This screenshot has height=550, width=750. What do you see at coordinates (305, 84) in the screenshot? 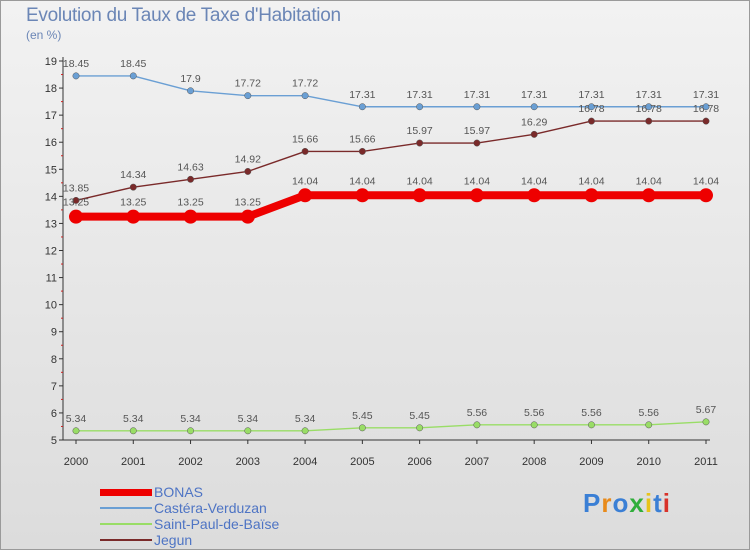
I see `data-label: 17.72` at bounding box center [305, 84].